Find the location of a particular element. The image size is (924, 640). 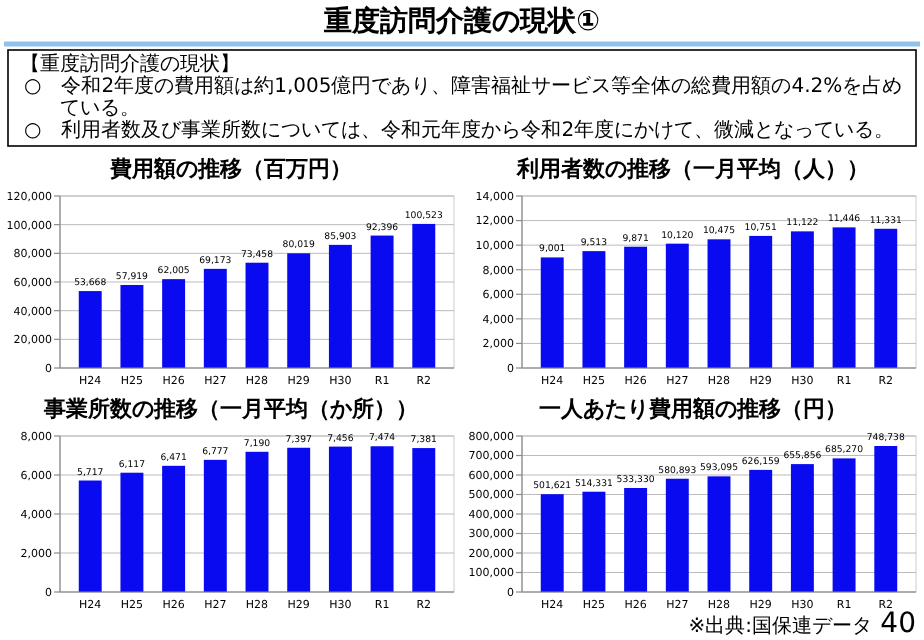

text: ○ 利用者数及び事業所数については、令和元年度から令和2年度にかけて、微減となっている。 is located at coordinates (459, 130).